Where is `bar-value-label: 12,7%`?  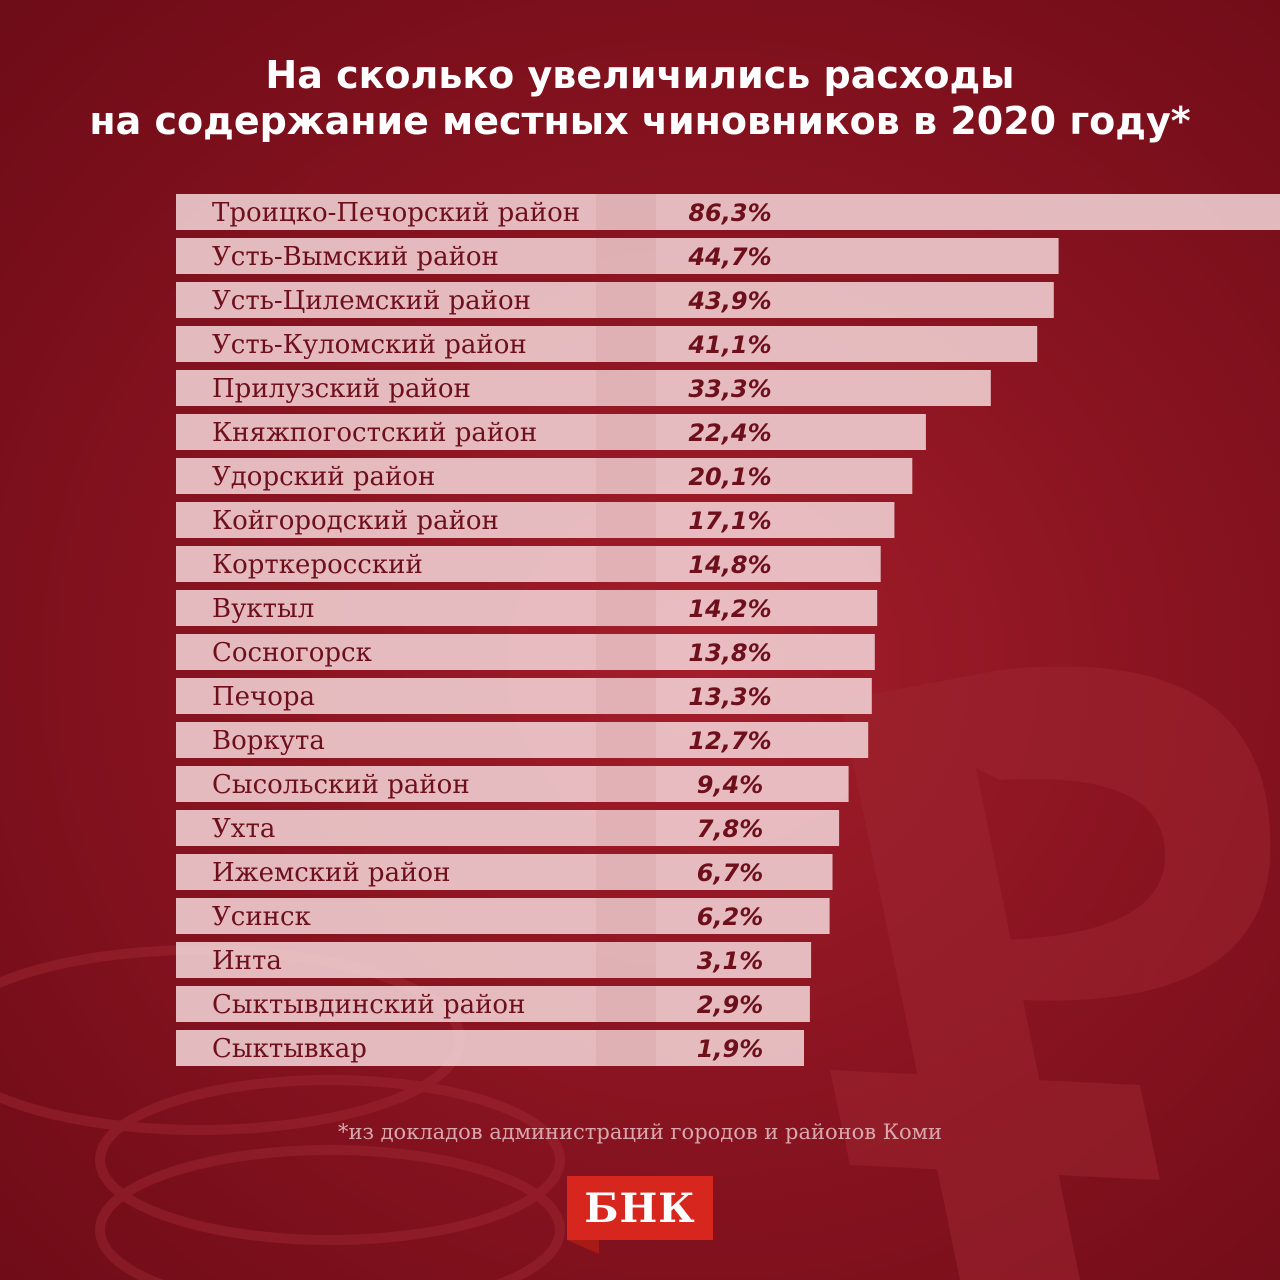
bar-value-label: 12,7% is located at coordinates (729, 741).